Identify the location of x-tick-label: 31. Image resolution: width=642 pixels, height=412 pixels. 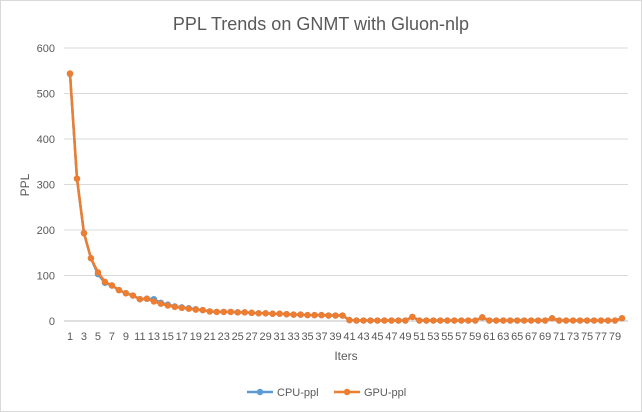
(279, 337).